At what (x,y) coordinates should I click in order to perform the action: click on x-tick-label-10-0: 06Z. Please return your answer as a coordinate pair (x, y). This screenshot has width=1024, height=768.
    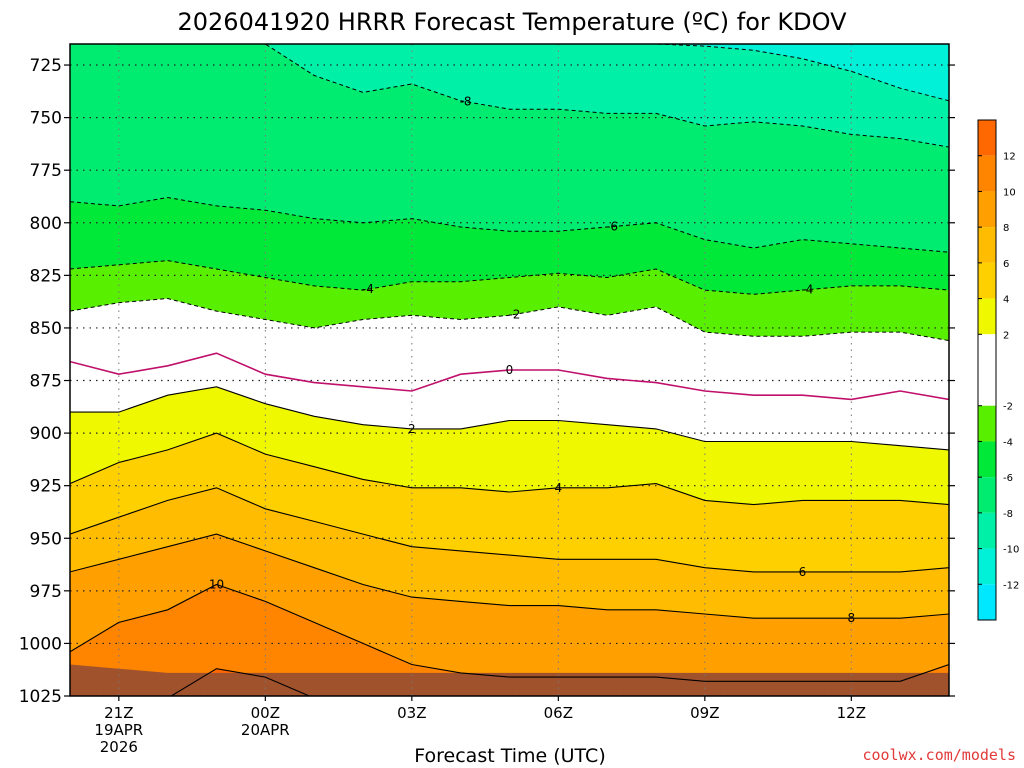
    Looking at the image, I should click on (558, 713).